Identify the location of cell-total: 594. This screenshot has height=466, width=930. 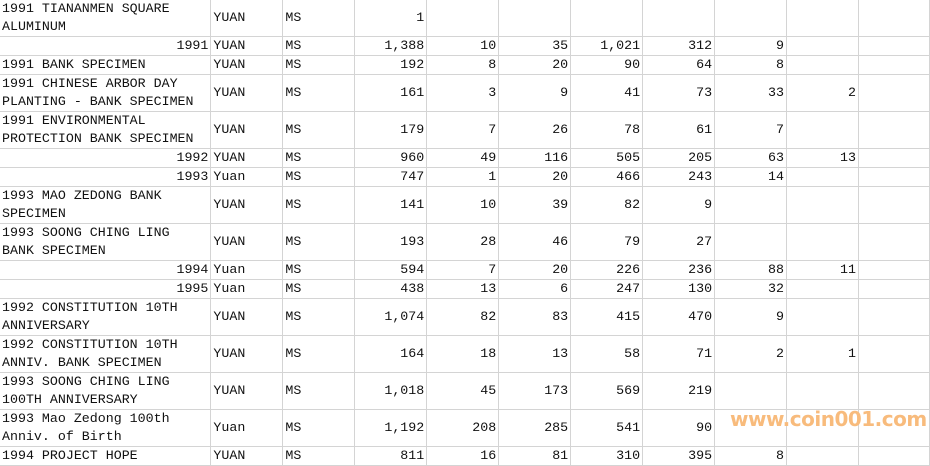
(391, 270).